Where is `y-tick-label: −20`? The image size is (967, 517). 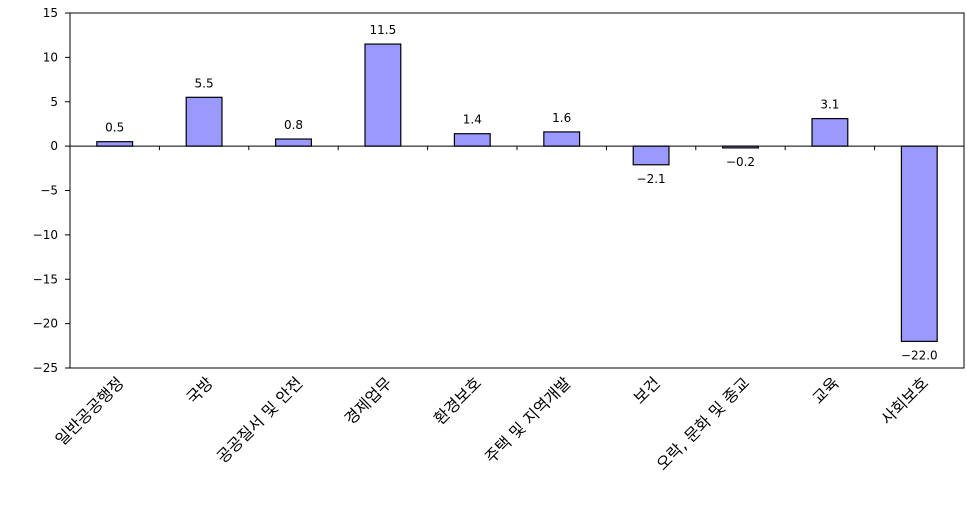 y-tick-label: −20 is located at coordinates (45, 324).